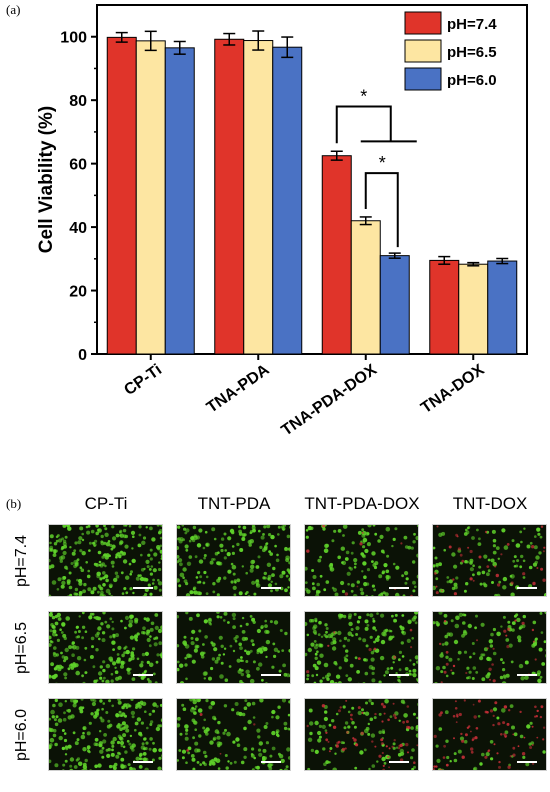  What do you see at coordinates (453, 389) in the screenshot?
I see `x-tick-label: TNA-DOX` at bounding box center [453, 389].